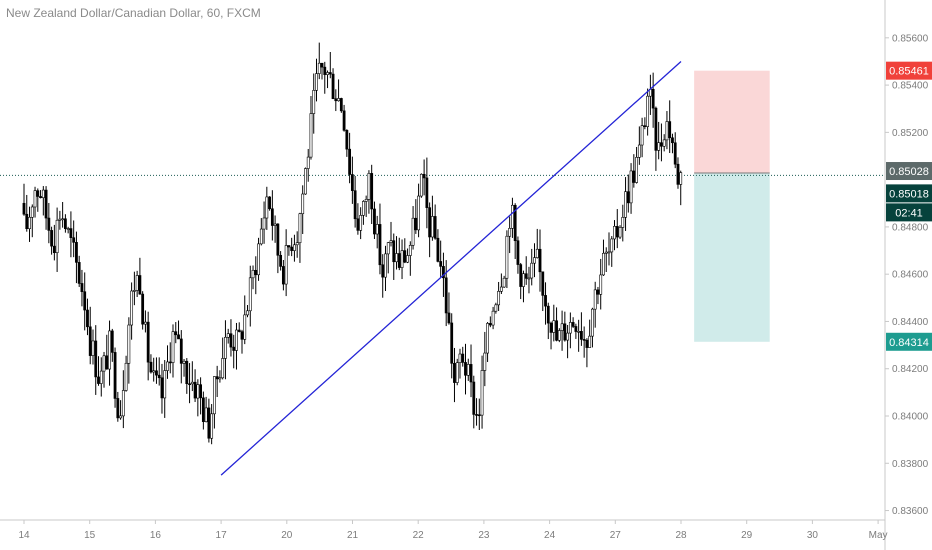 The width and height of the screenshot is (932, 550). Describe the element at coordinates (910, 86) in the screenshot. I see `y-tick-label: 0.85400` at that location.